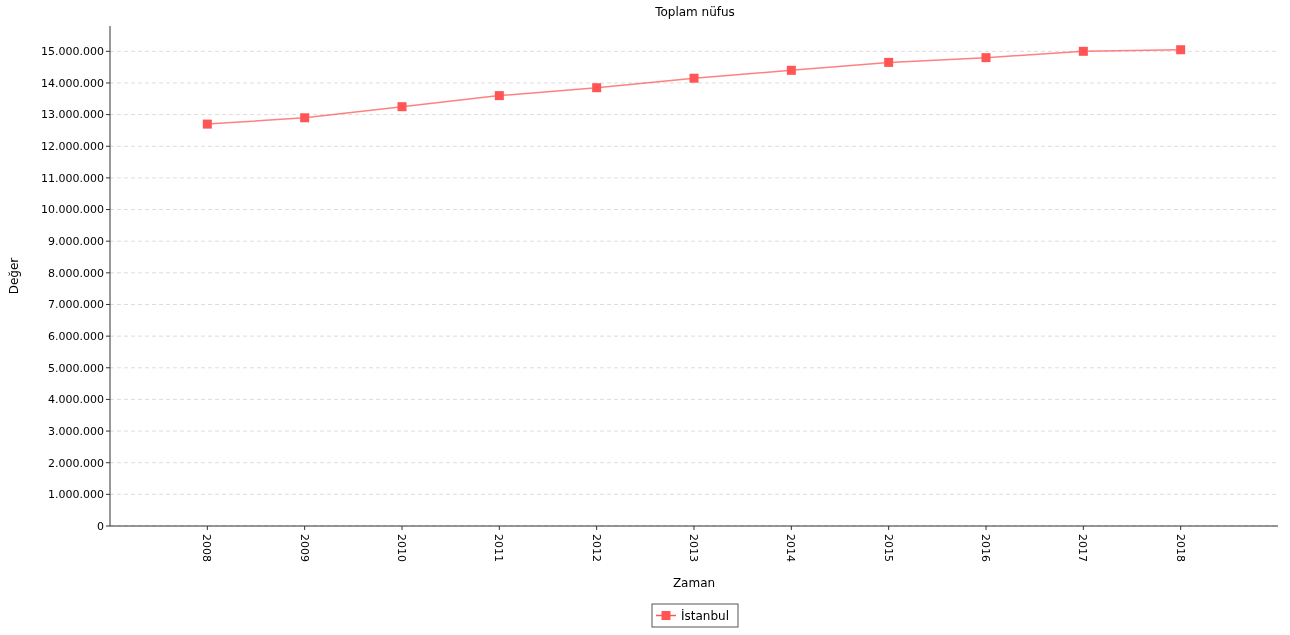 The height and width of the screenshot is (635, 1290). What do you see at coordinates (76, 368) in the screenshot?
I see `y-tick-label: 5.000.000` at bounding box center [76, 368].